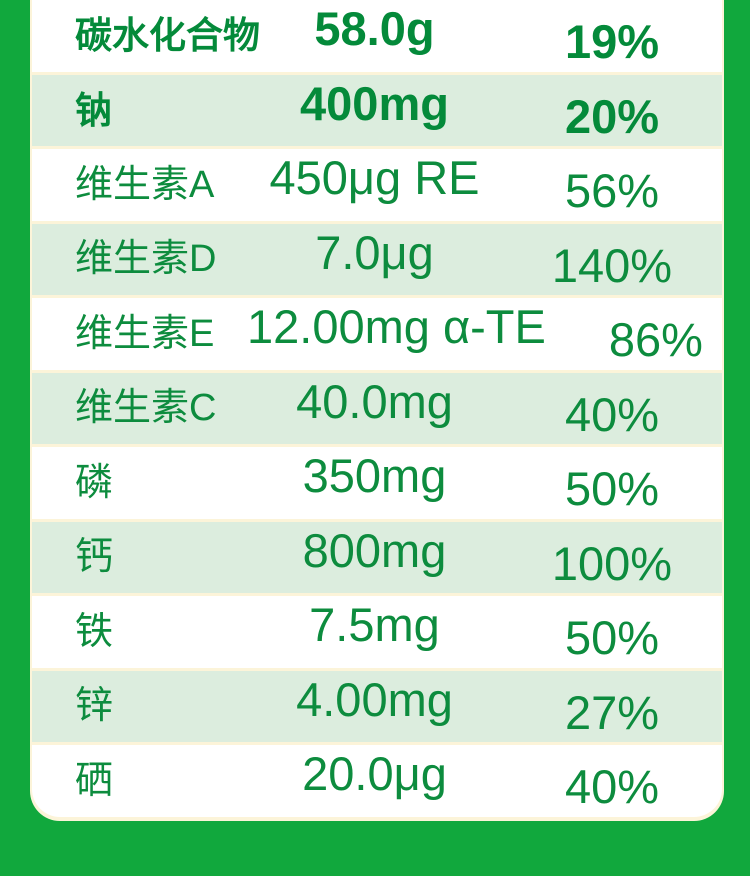  I want to click on nutrient-amount: 12.00mg α-TE, so click(396, 327).